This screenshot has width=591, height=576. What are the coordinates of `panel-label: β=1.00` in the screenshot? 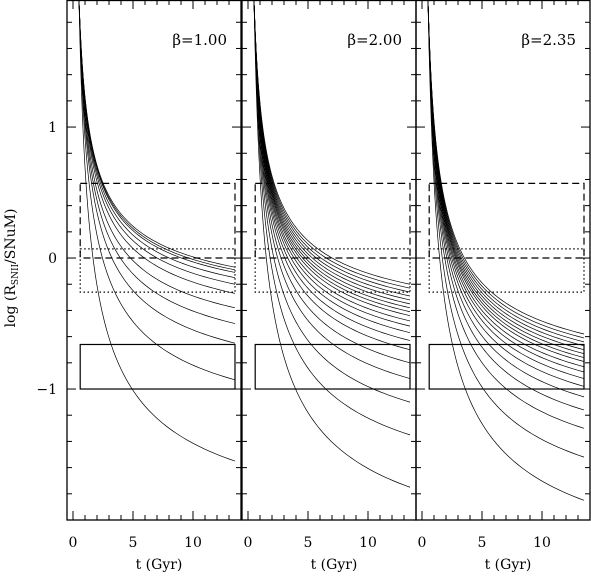 It's located at (199, 40).